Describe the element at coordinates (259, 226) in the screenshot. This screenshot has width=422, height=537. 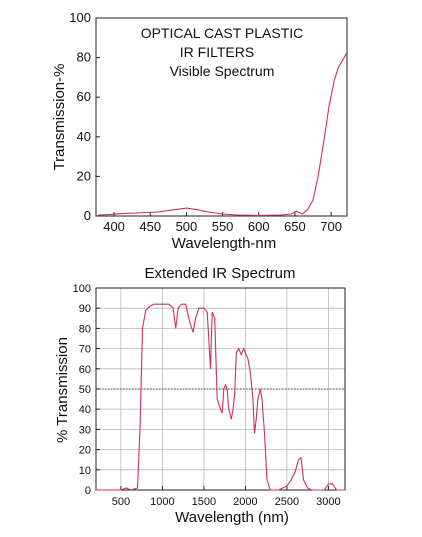
I see `x-tick-label: 600` at that location.